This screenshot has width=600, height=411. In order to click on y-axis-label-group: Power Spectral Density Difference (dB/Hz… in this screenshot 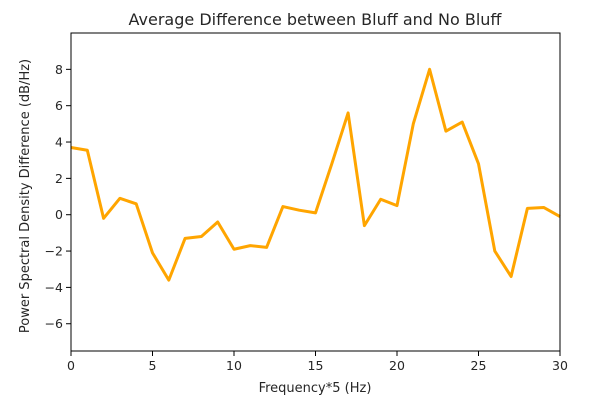, I will do `click(25, 196)`.